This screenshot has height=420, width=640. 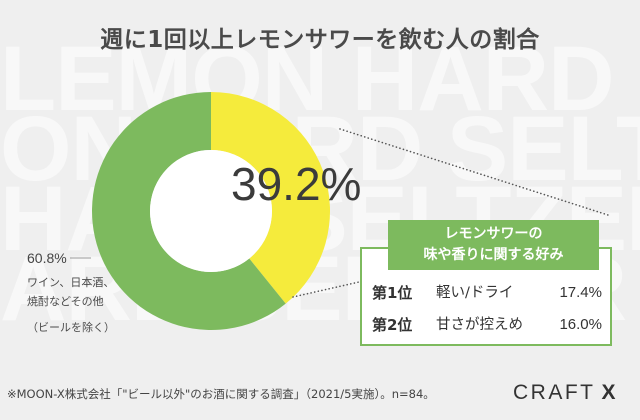 What do you see at coordinates (326, 289) in the screenshot?
I see `callout-leader-line-bottom` at bounding box center [326, 289].